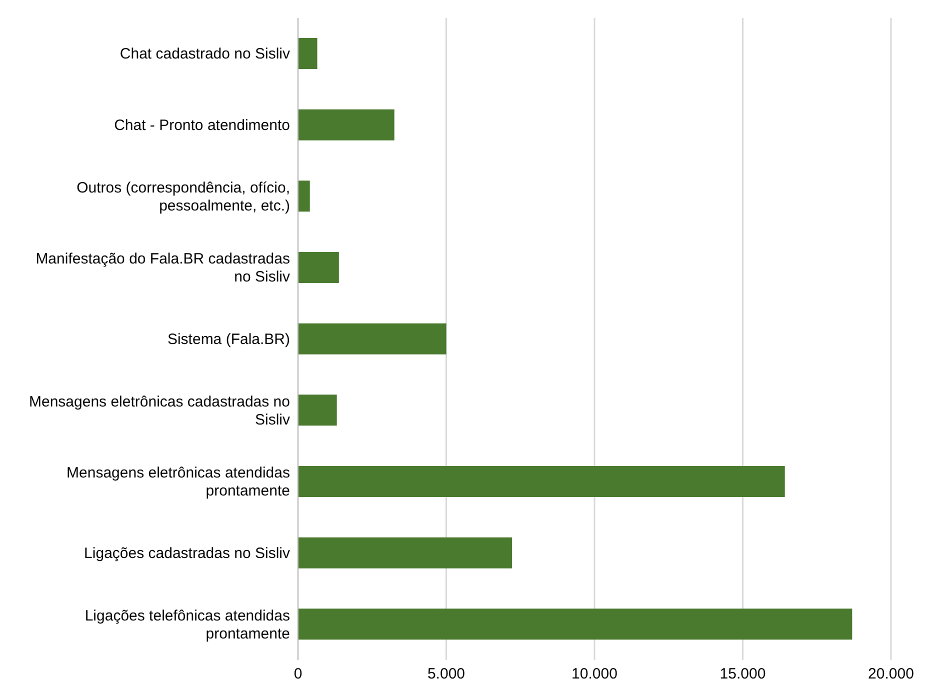  I want to click on x-tick-label: 15.000, so click(743, 674).